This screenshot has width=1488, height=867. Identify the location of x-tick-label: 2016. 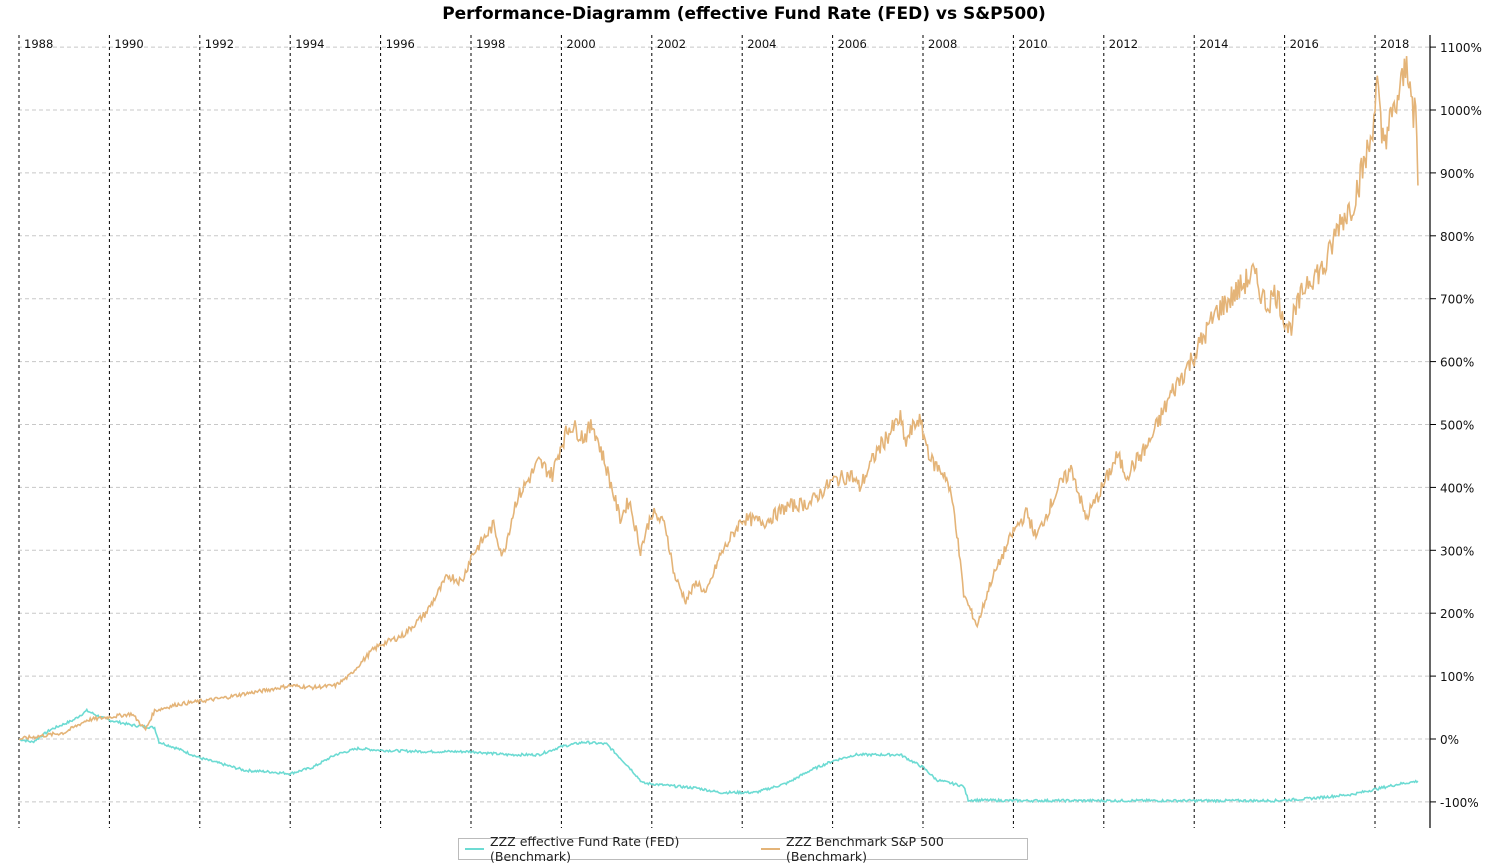
(1304, 44).